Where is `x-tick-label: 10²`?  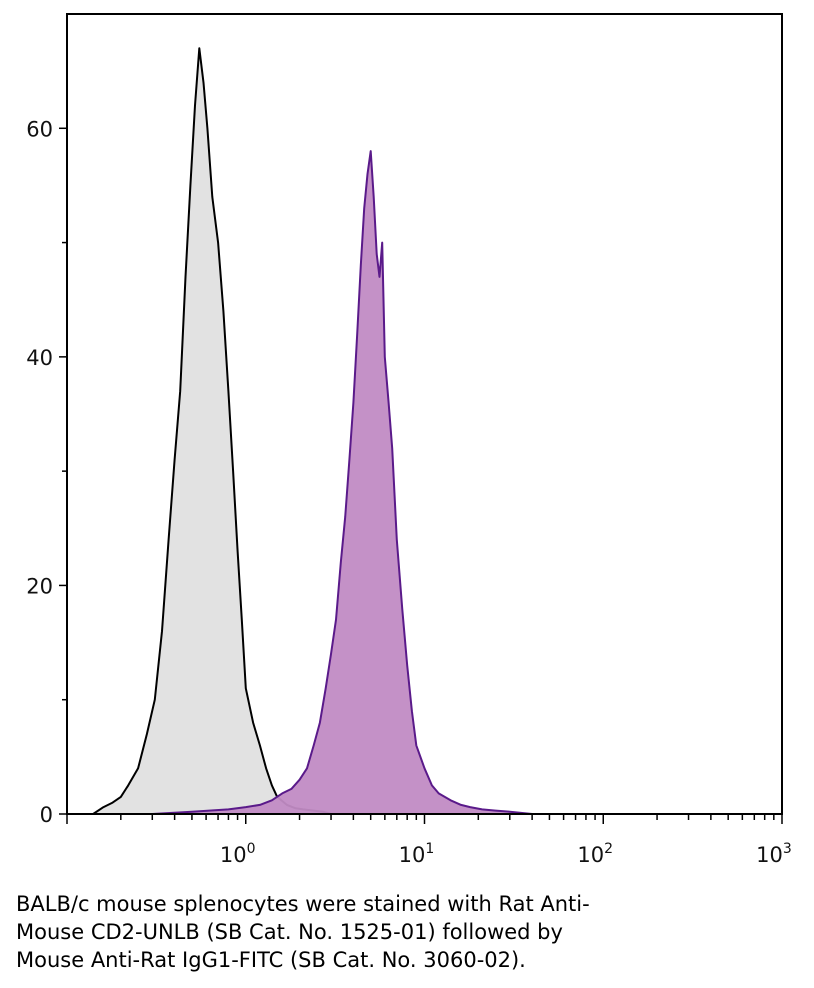
x-tick-label: 10² is located at coordinates (595, 854).